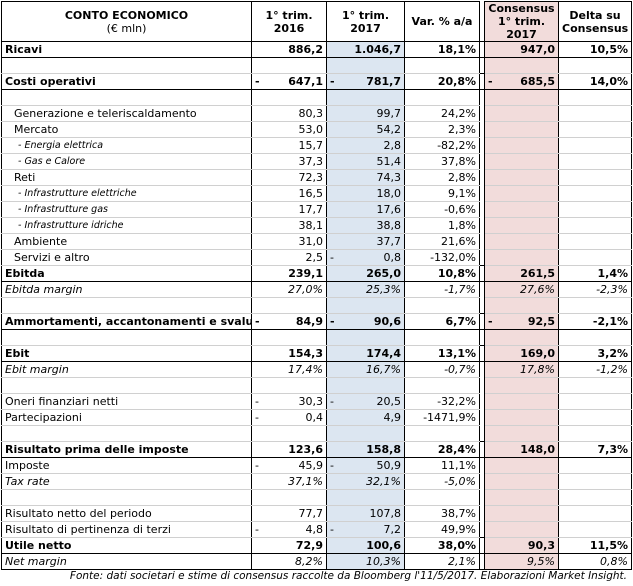  I want to click on value-cell: 7,3%, so click(595, 449).